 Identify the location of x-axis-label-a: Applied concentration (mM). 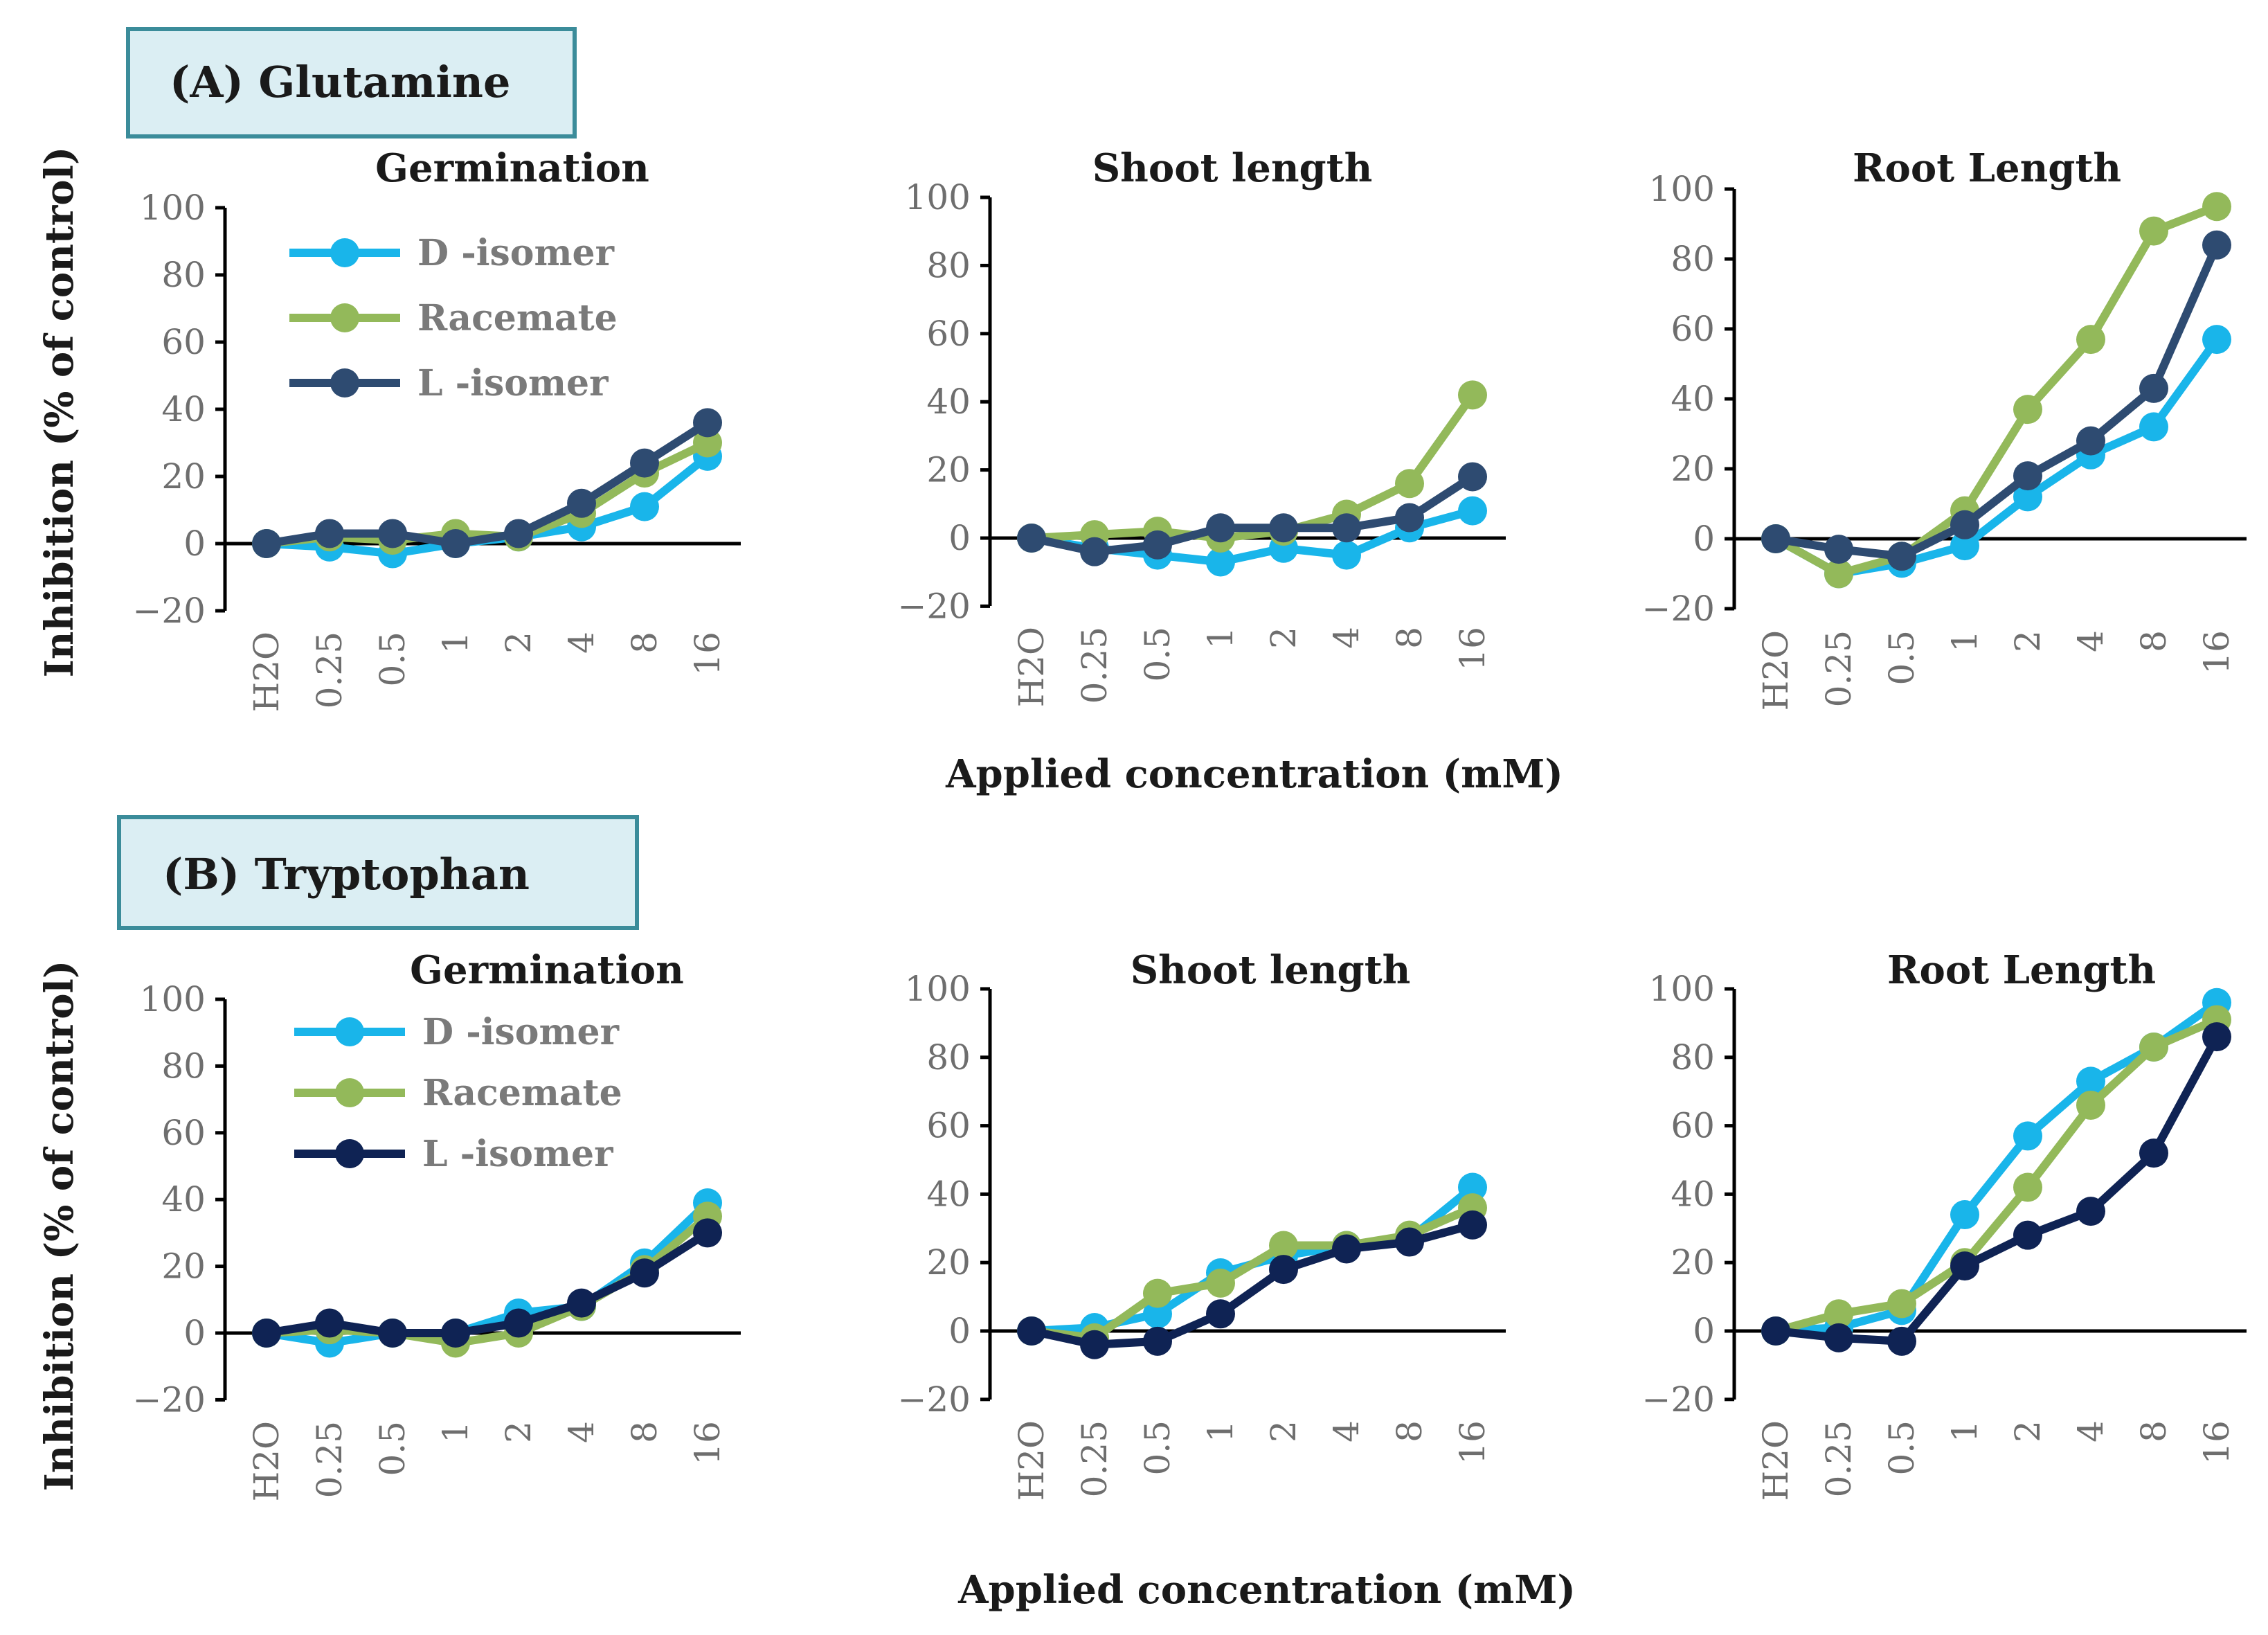
(1254, 774).